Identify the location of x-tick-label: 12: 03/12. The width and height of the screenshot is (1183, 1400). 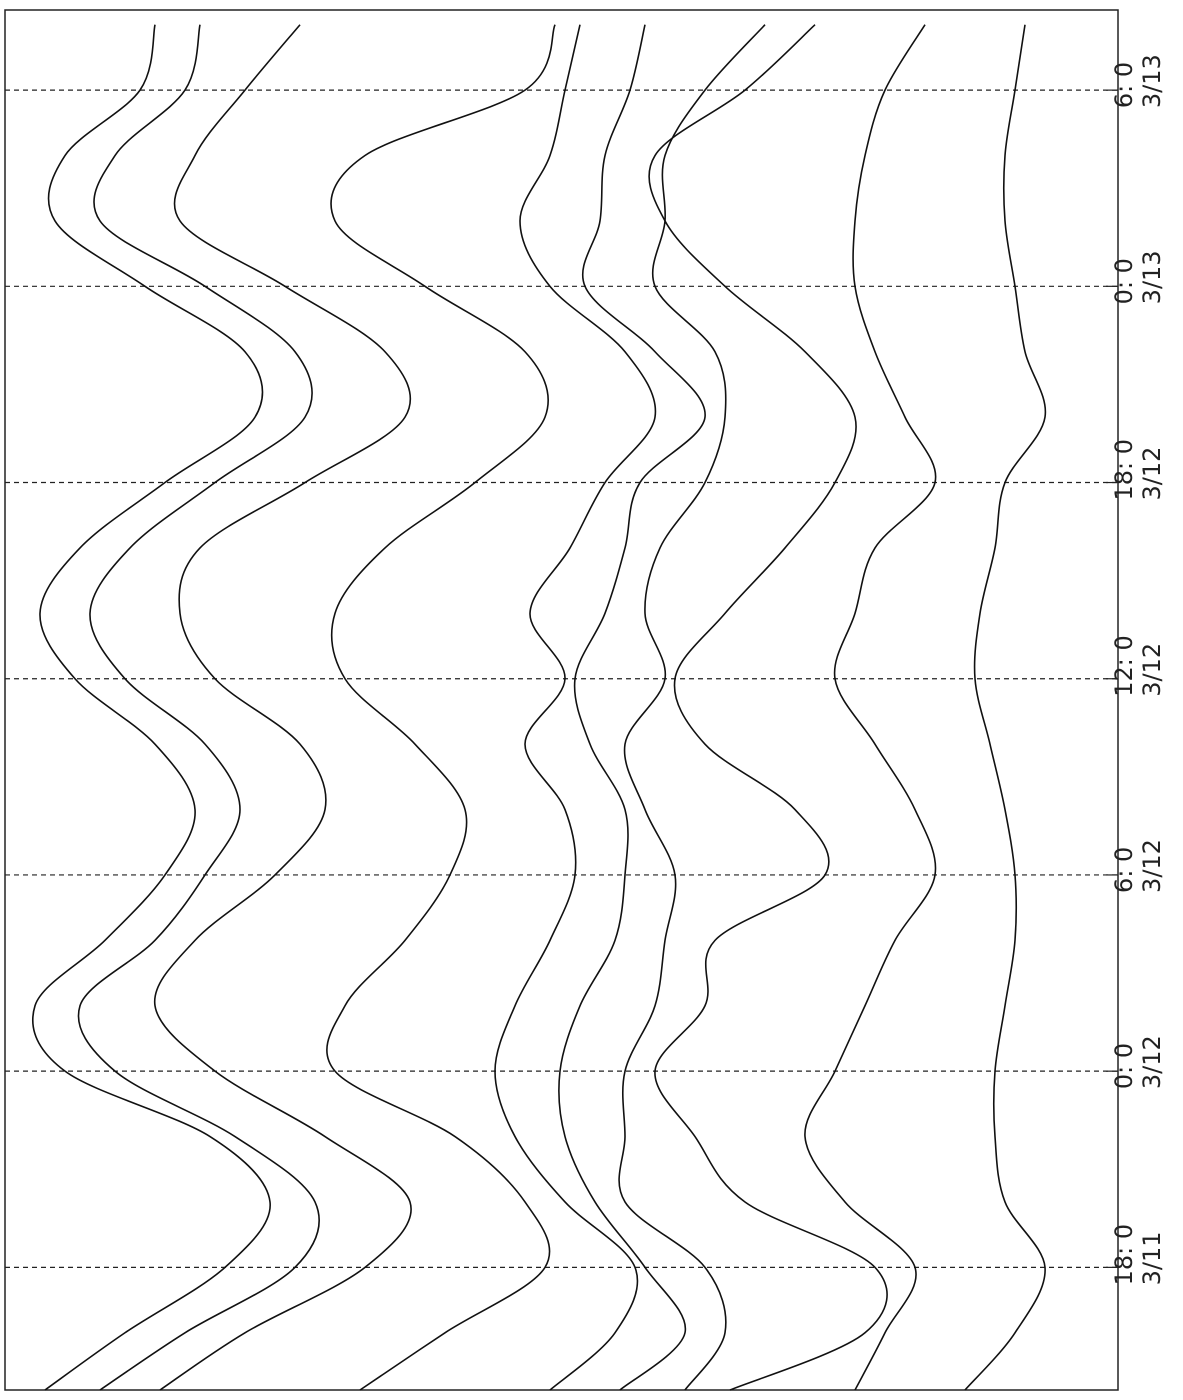
(1138, 666).